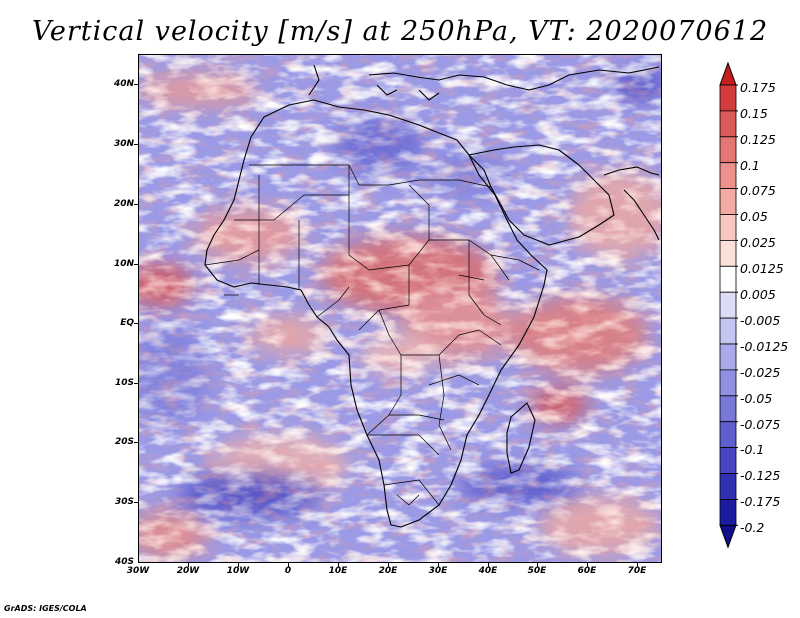 The height and width of the screenshot is (618, 800). I want to click on colorbar-label: 0.0125, so click(762, 268).